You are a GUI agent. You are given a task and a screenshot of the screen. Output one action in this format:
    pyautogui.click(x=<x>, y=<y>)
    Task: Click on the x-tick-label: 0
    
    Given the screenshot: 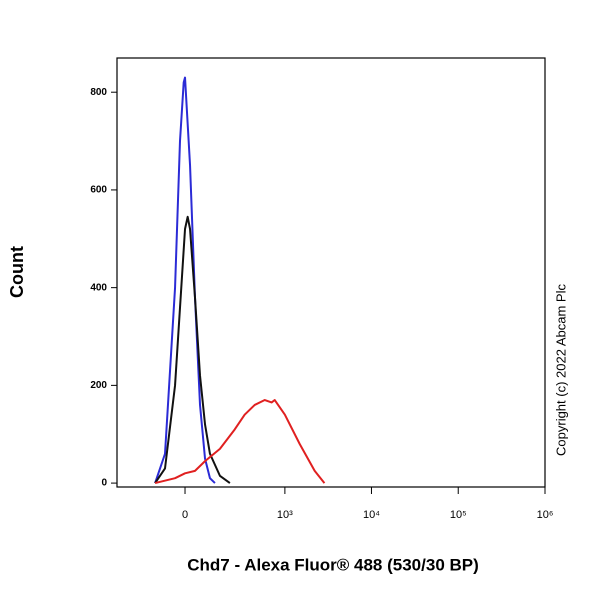 What is the action you would take?
    pyautogui.click(x=185, y=515)
    